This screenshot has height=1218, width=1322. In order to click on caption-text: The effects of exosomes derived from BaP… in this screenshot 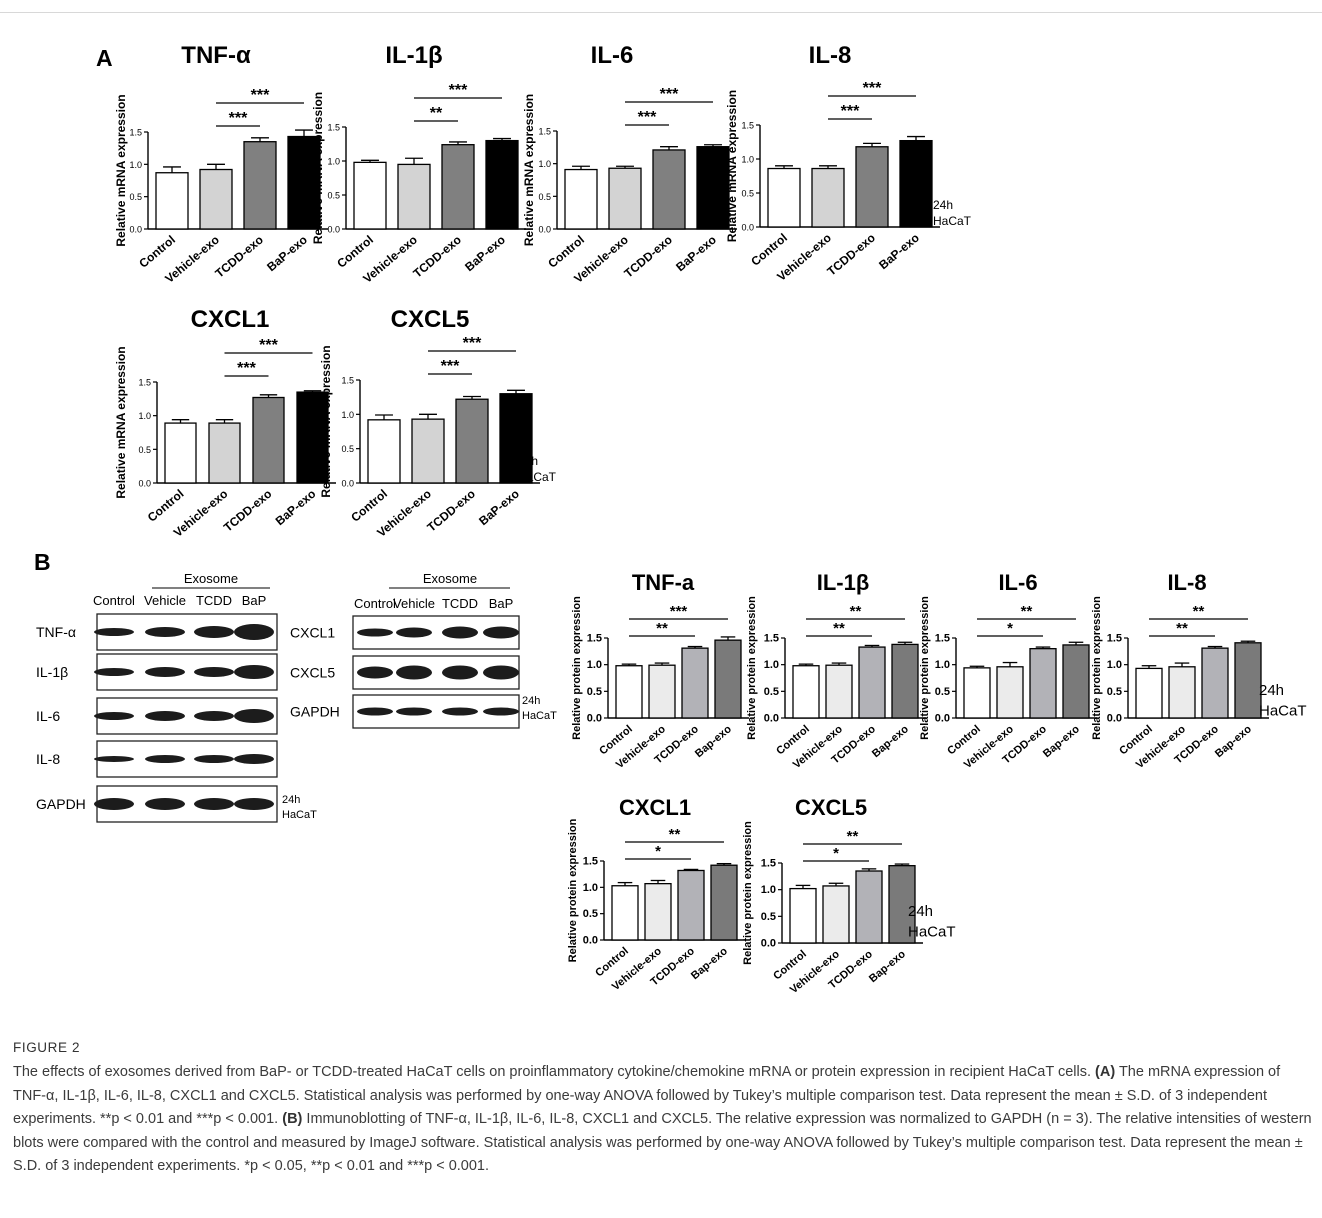, I will do `click(662, 1119)`.